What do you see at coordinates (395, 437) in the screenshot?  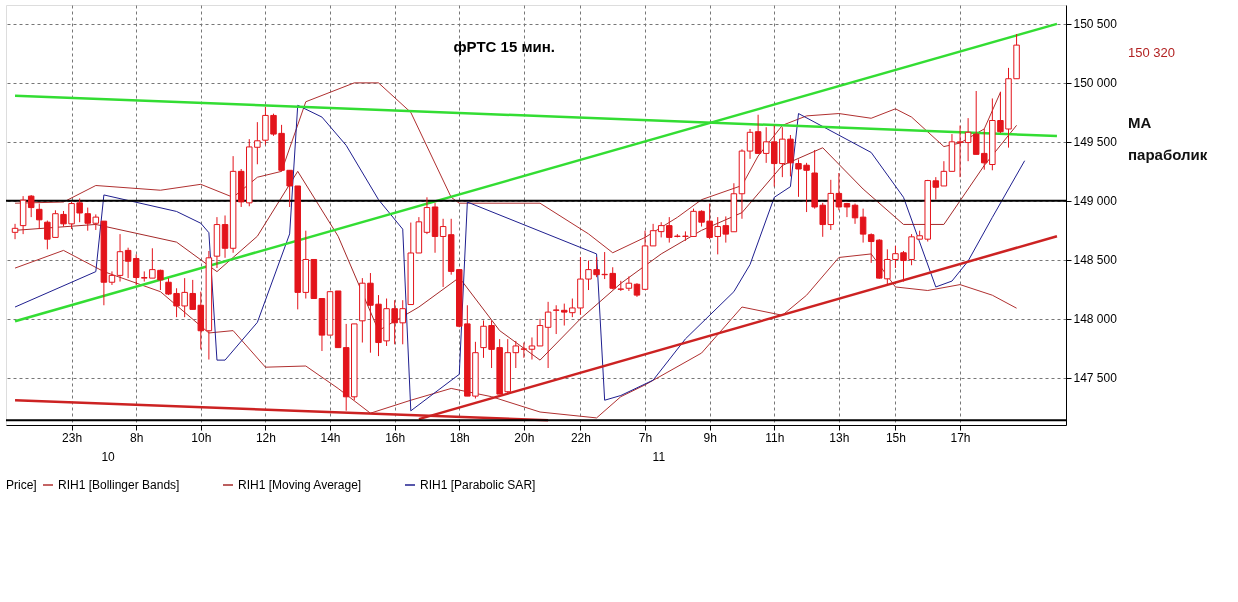 I see `x-tick-label: 16h` at bounding box center [395, 437].